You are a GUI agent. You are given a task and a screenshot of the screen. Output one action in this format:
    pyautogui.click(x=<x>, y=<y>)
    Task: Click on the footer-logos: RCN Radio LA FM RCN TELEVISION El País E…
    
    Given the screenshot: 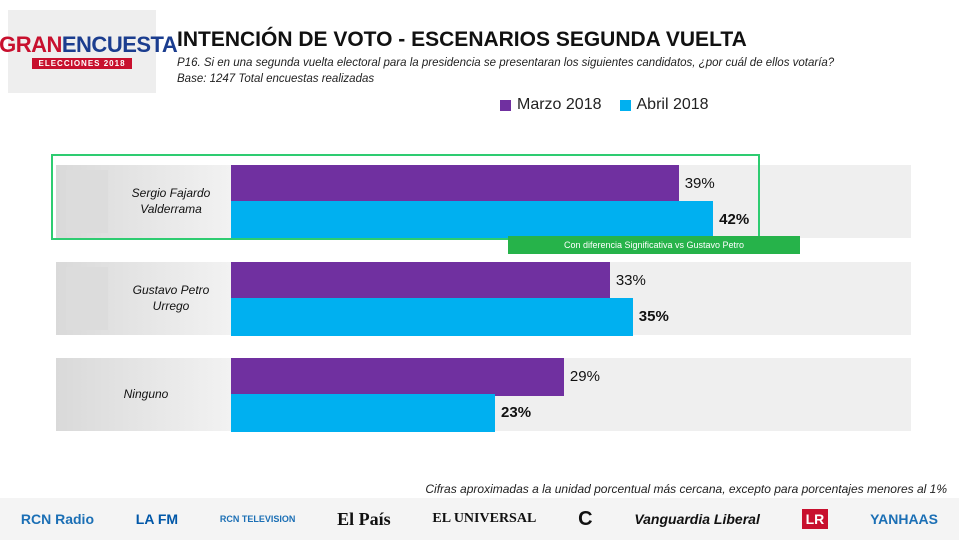 What is the action you would take?
    pyautogui.click(x=479, y=519)
    